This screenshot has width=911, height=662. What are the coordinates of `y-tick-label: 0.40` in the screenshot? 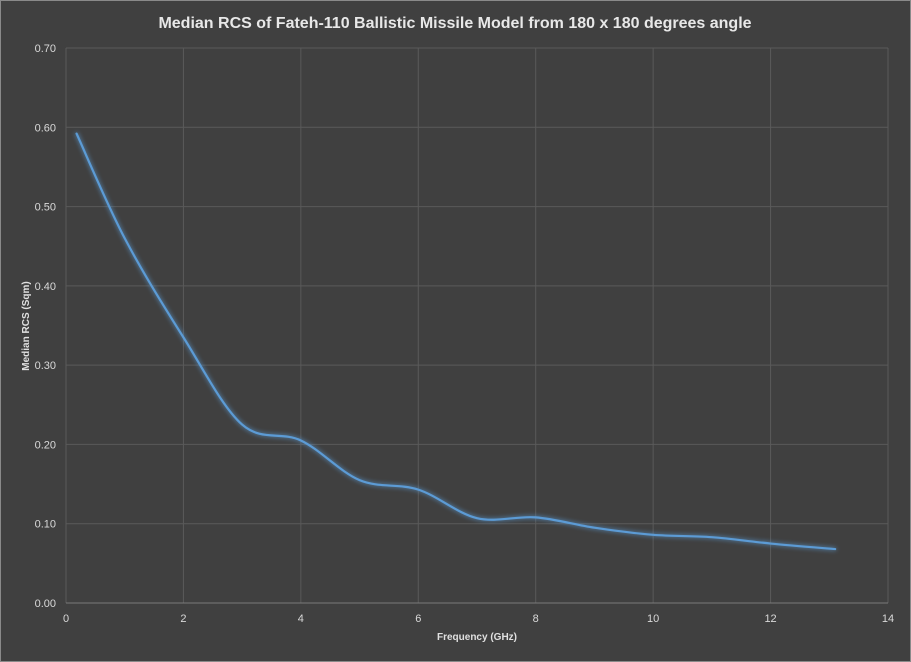 It's located at (45, 287).